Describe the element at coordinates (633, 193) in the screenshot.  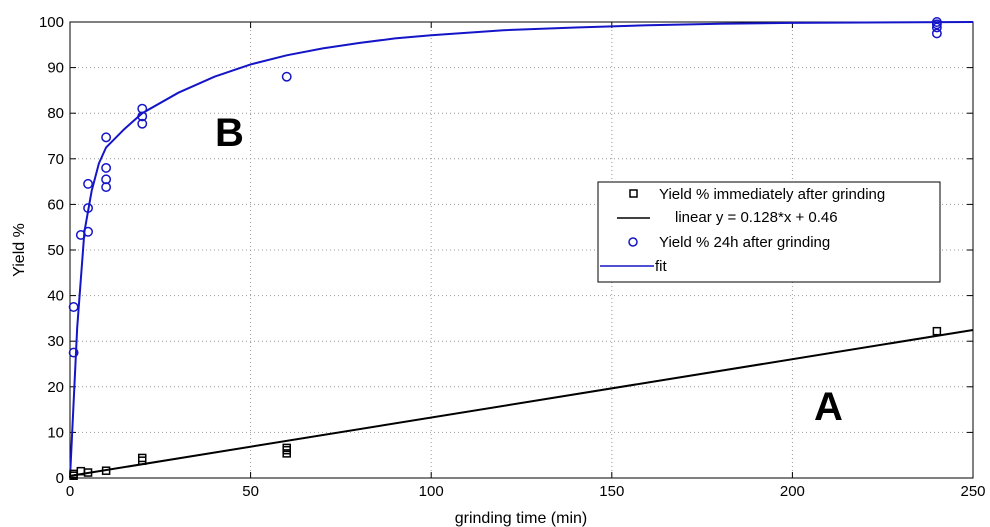
I see `legend-marker-square` at that location.